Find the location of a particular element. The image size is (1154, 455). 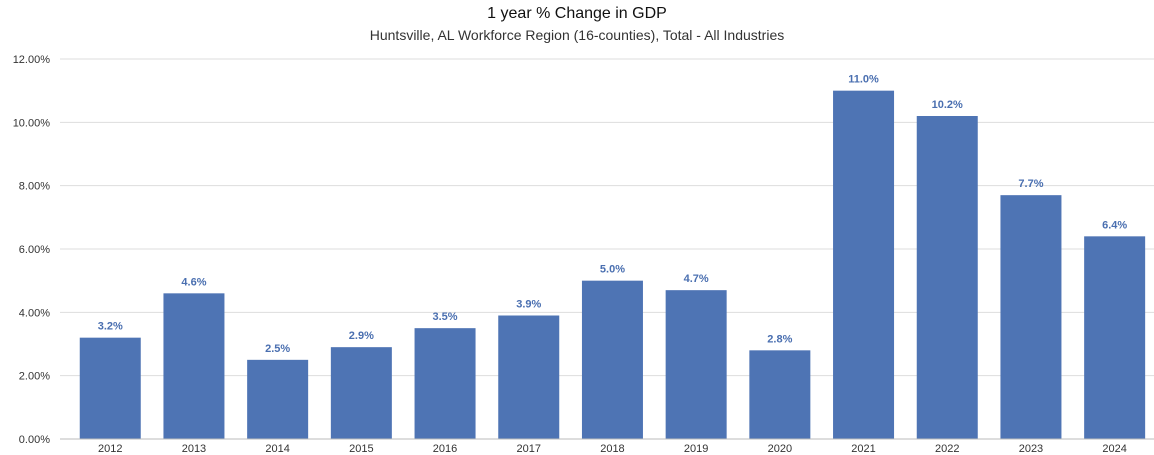

y-tick-label: 6.00% is located at coordinates (34, 250).